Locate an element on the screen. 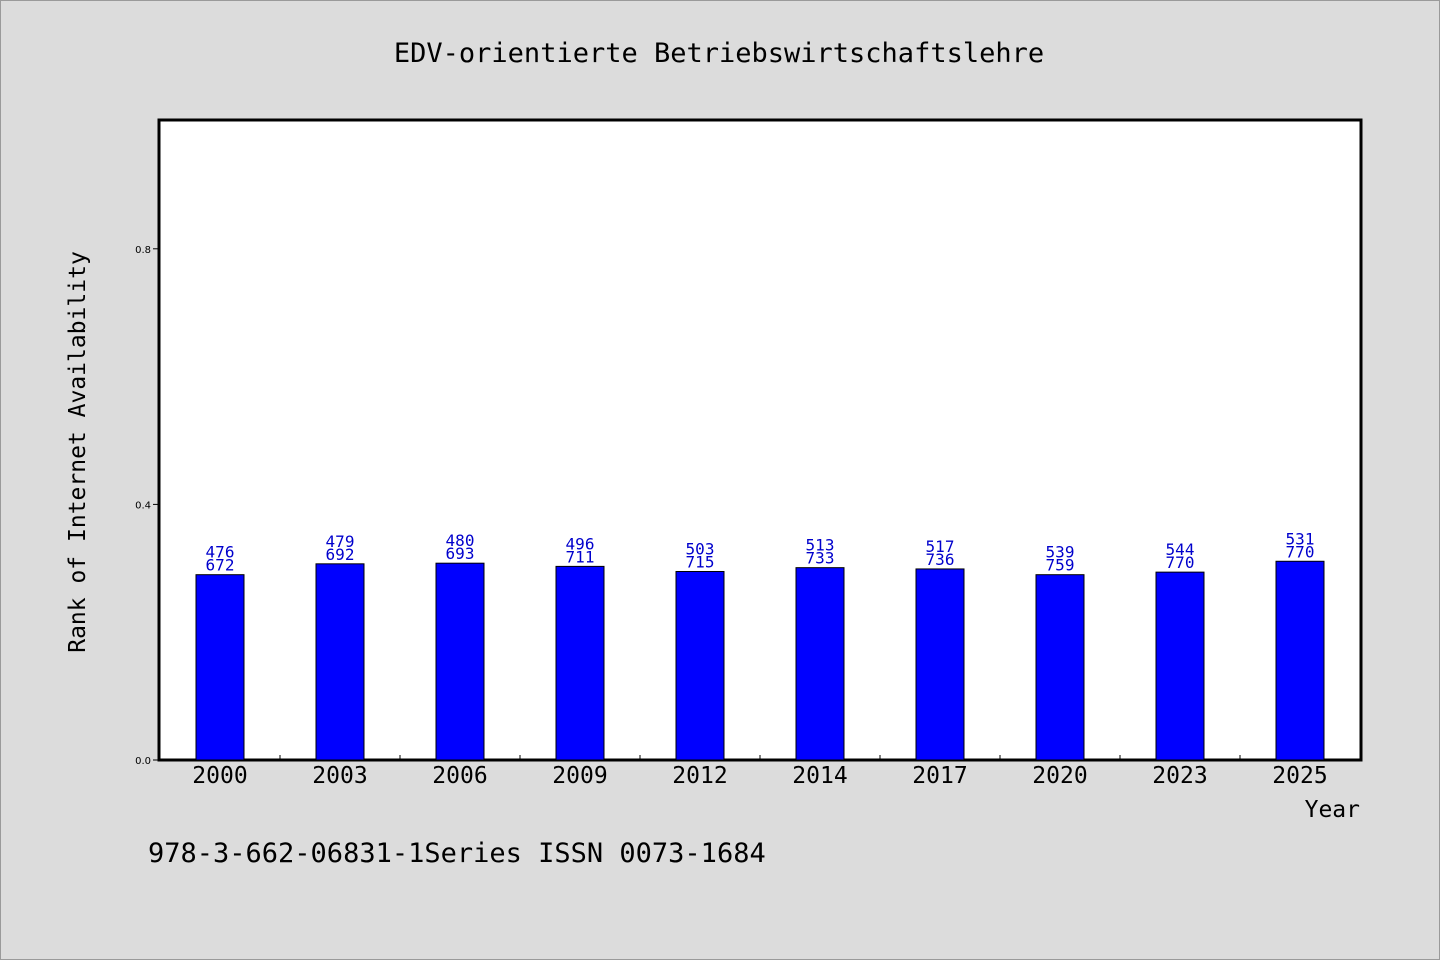  x-tick-label-2012: 2012 is located at coordinates (699, 776).